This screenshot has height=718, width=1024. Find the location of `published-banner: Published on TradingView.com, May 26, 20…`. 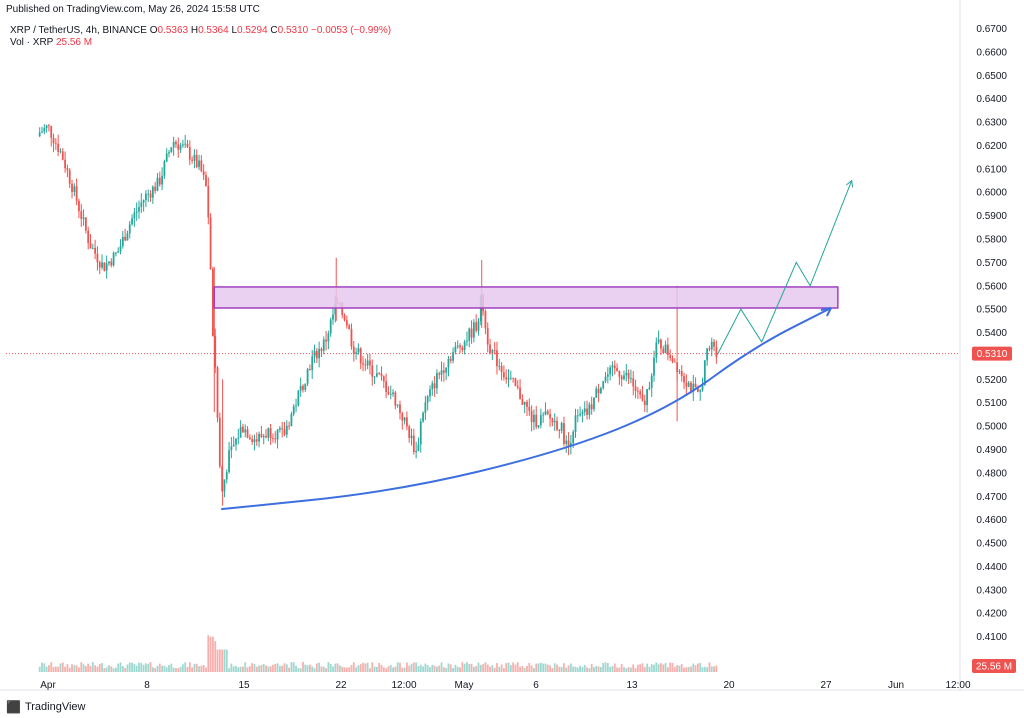

published-banner: Published on TradingView.com, May 26, 20… is located at coordinates (133, 9).